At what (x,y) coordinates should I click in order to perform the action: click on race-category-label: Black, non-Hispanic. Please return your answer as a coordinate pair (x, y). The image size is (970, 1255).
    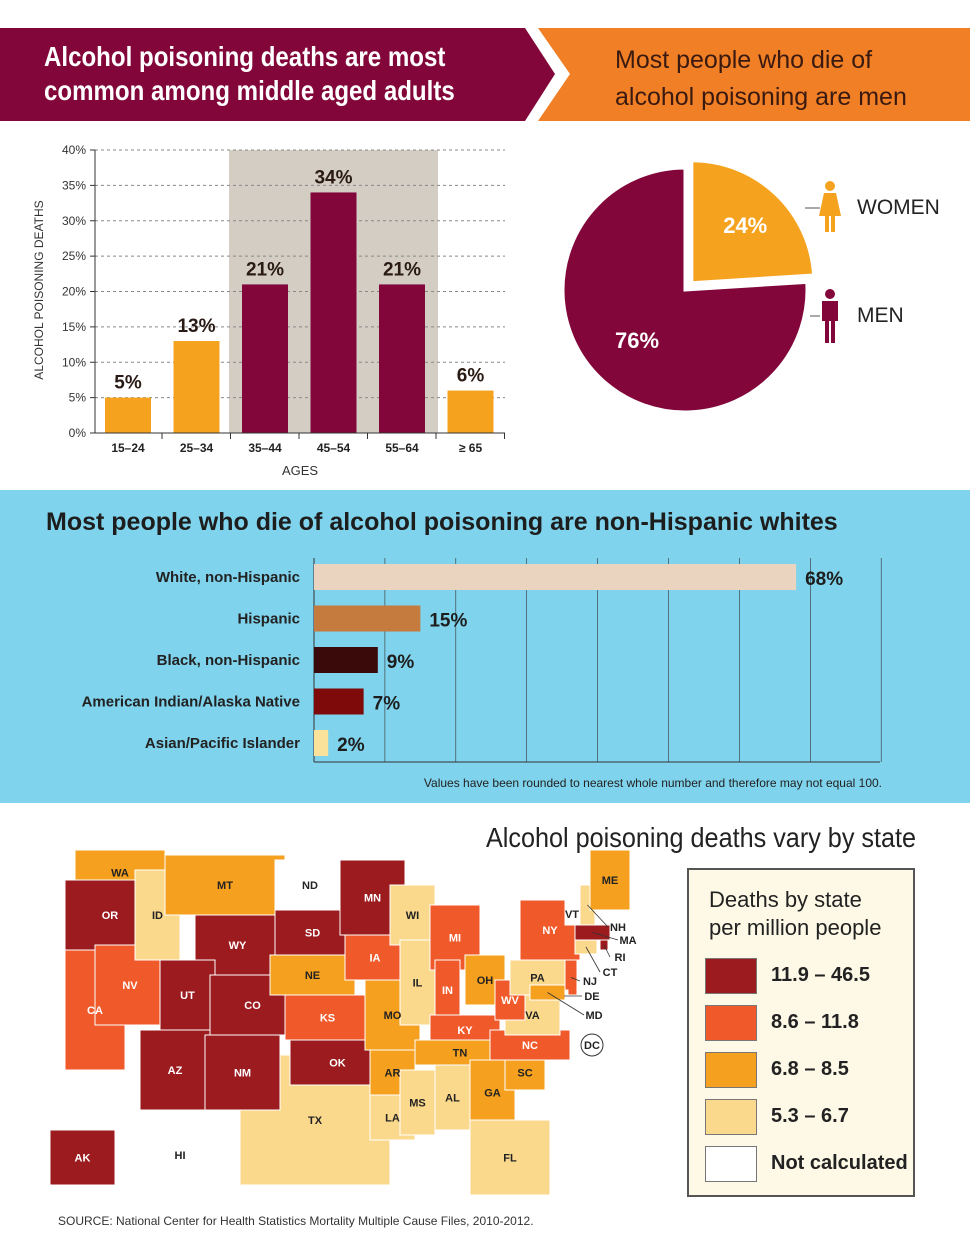
    Looking at the image, I should click on (228, 660).